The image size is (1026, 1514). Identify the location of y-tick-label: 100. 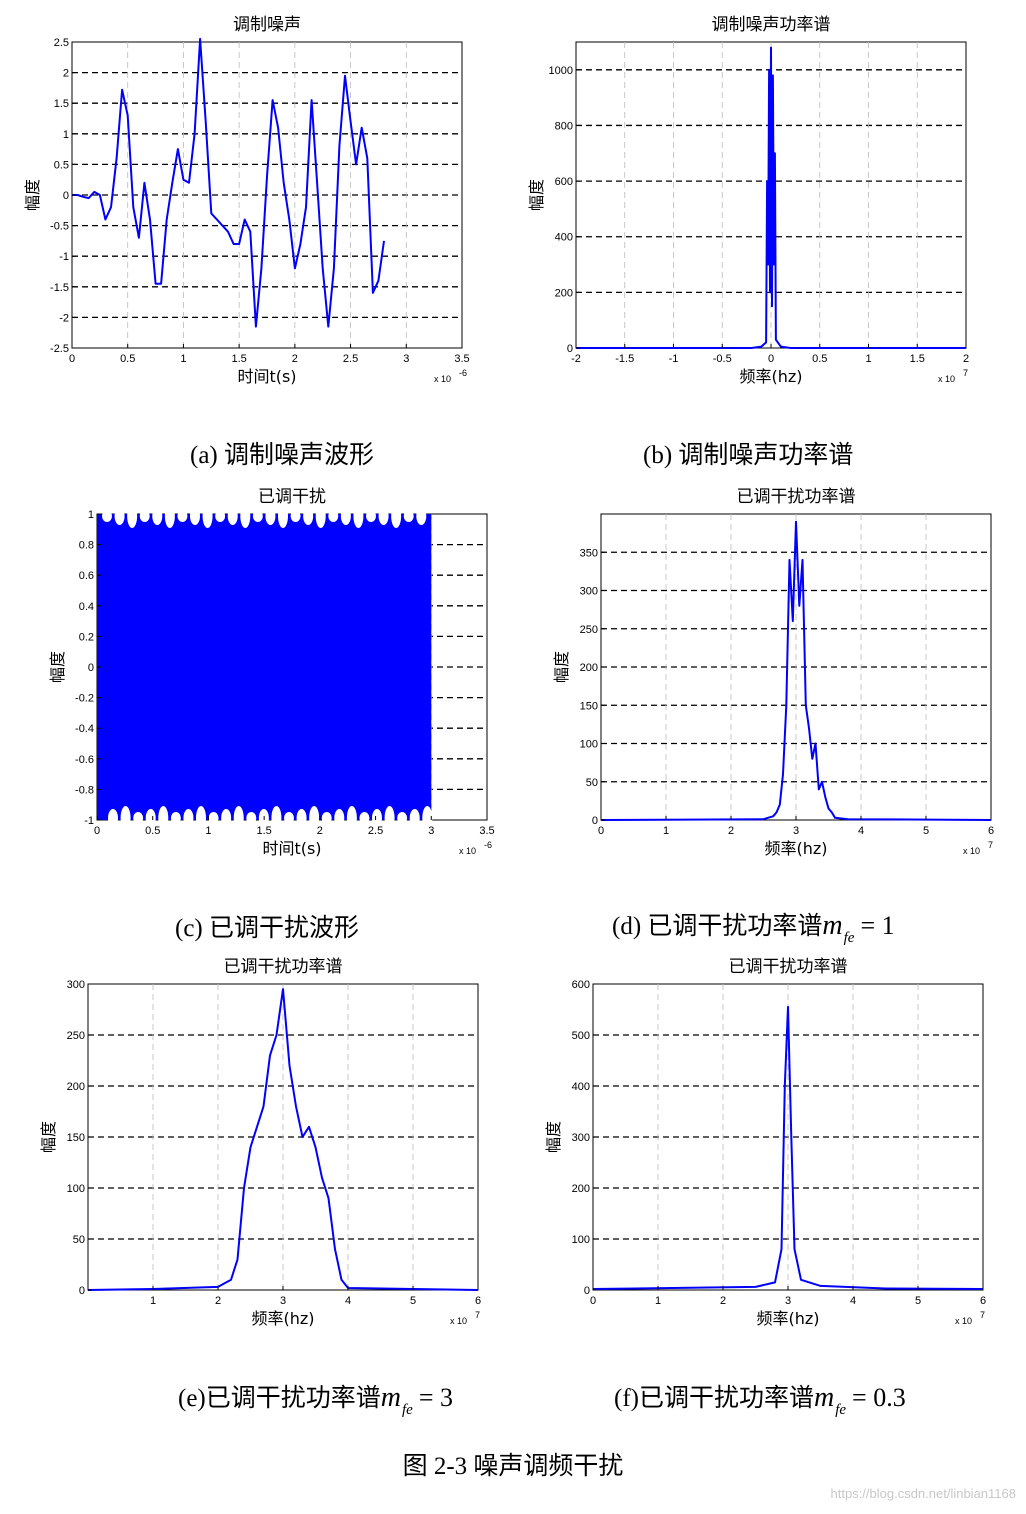
(581, 1240).